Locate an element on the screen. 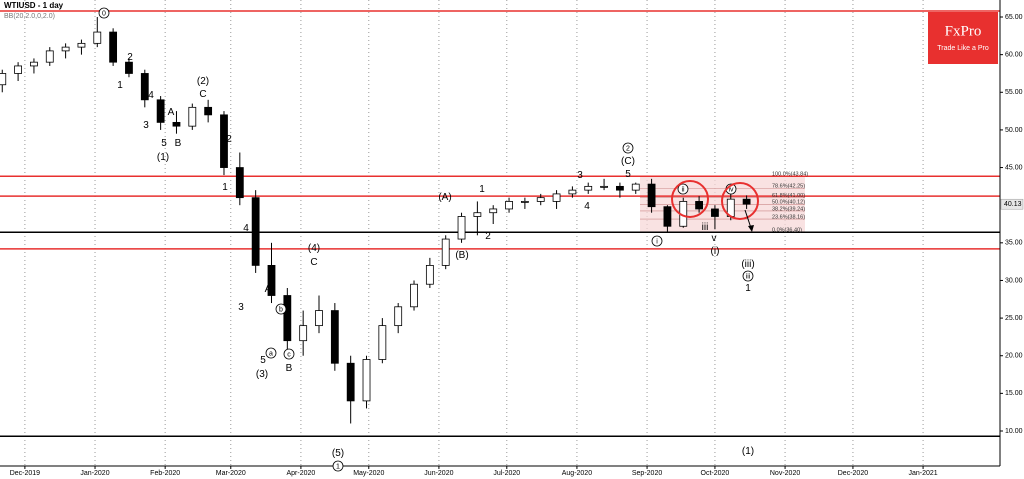 Image resolution: width=1024 pixels, height=479 pixels. x-tick-label: Jan-2020 is located at coordinates (94, 473).